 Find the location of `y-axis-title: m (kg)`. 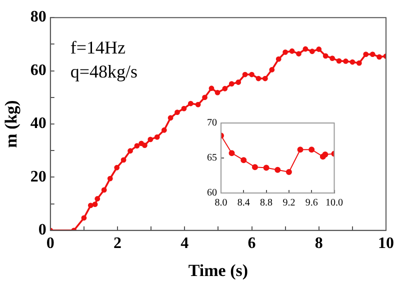

y-axis-title: m (kg) is located at coordinates (11, 124).